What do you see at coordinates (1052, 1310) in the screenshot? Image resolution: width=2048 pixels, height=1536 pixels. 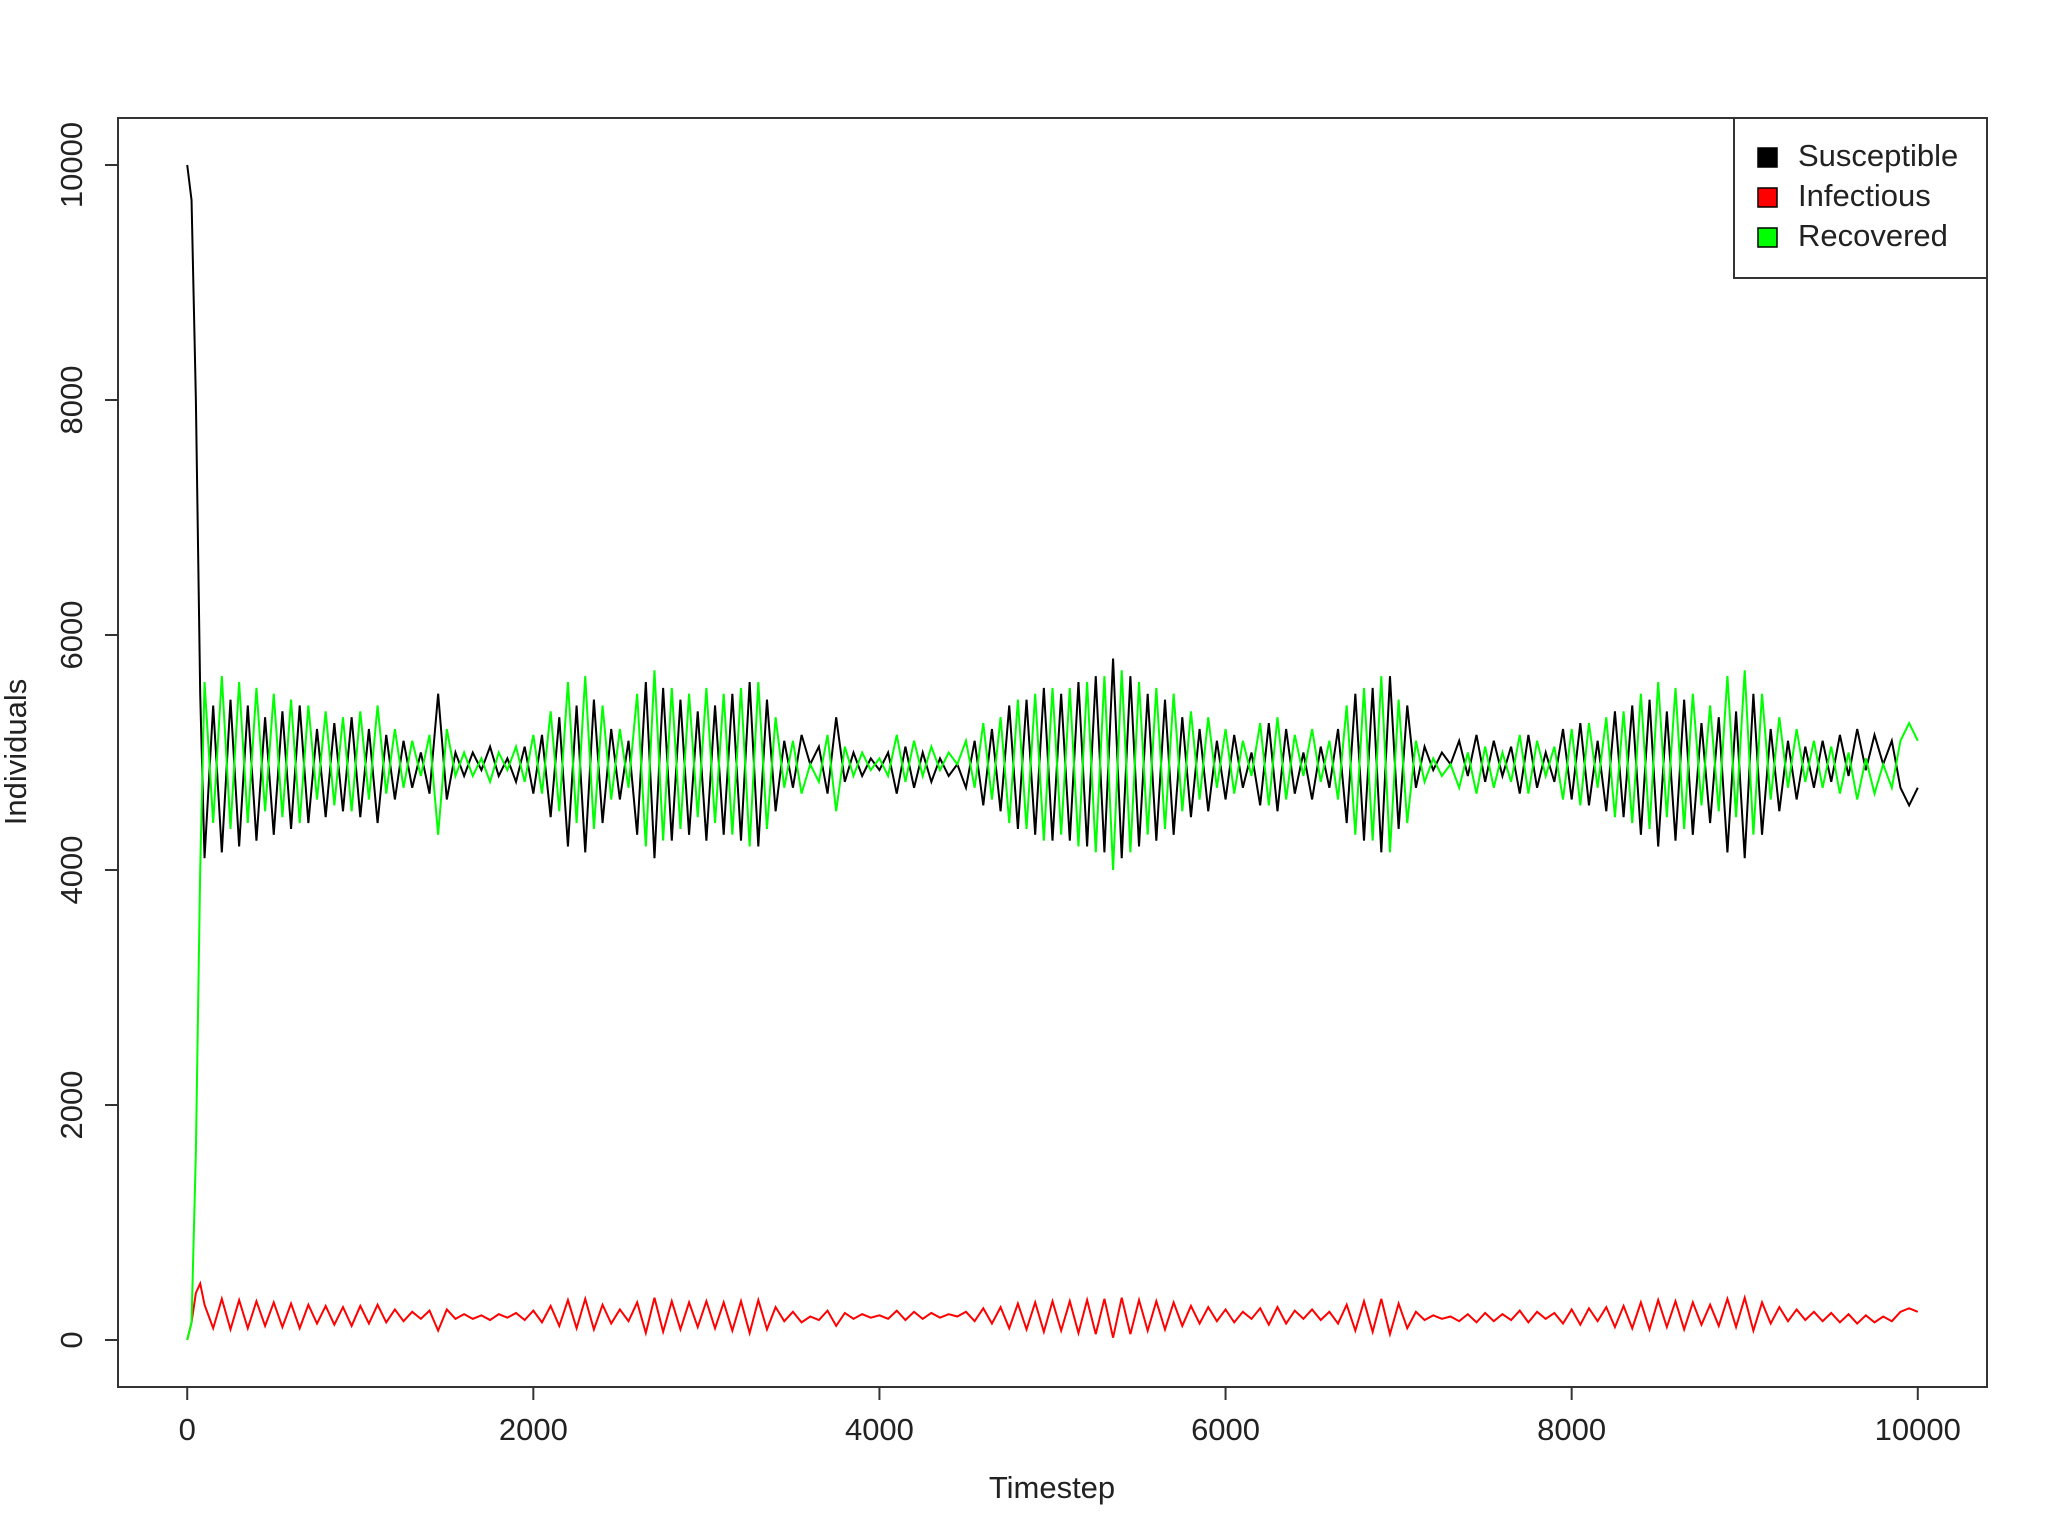 I see `series-line` at bounding box center [1052, 1310].